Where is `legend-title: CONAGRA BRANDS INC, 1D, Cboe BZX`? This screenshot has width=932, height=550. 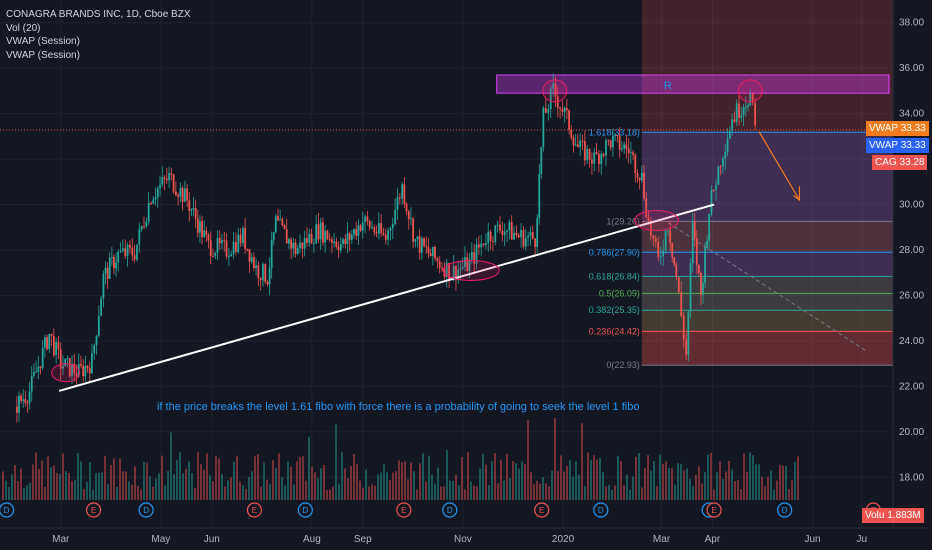
legend-title: CONAGRA BRANDS INC, 1D, Cboe BZX is located at coordinates (98, 14).